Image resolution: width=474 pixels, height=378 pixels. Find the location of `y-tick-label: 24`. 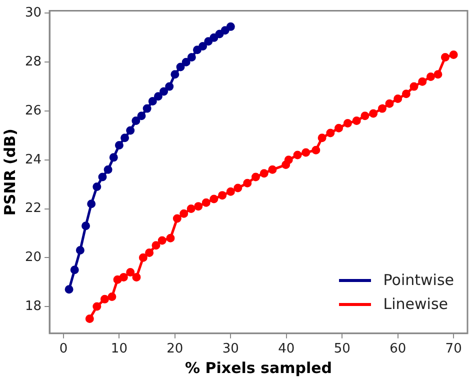

y-tick-label: 24 is located at coordinates (33, 160).